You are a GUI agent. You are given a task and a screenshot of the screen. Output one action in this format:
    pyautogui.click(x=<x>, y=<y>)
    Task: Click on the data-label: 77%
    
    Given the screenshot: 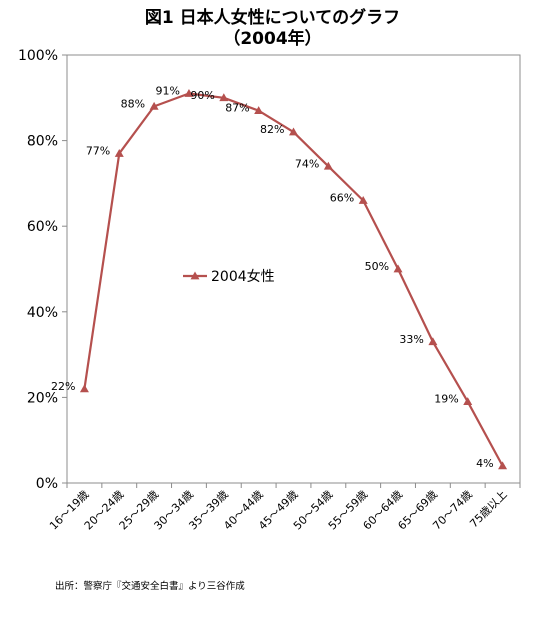 What is the action you would take?
    pyautogui.click(x=98, y=150)
    